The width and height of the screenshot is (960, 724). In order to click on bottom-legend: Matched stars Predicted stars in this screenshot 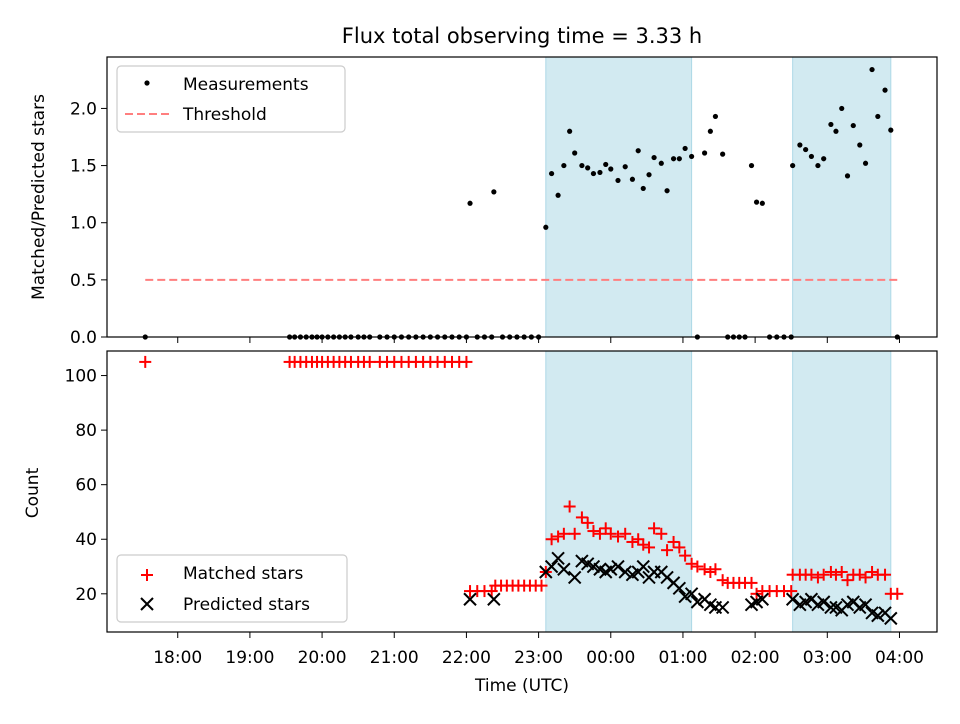, I will do `click(232, 588)`.